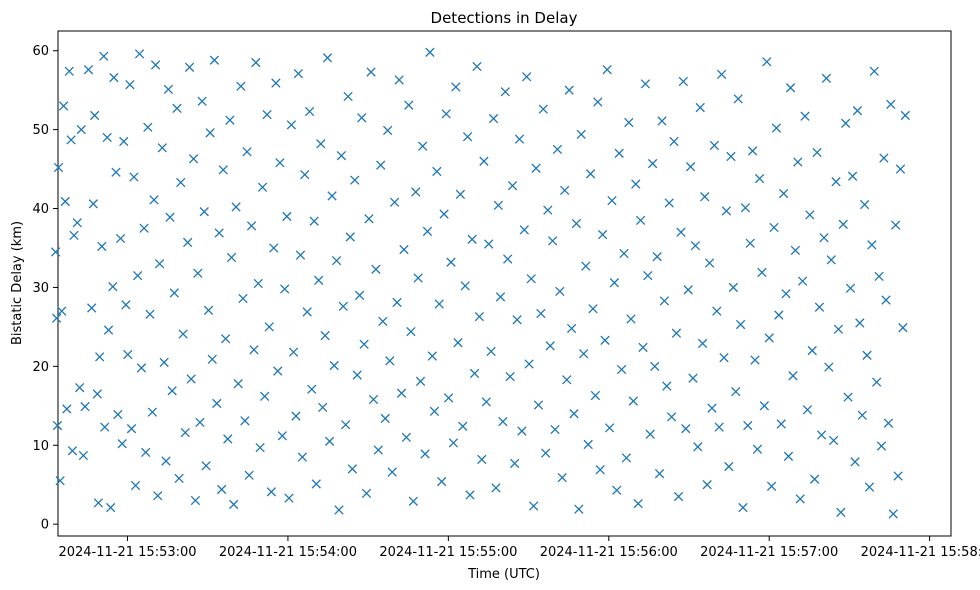 This screenshot has width=980, height=590. Describe the element at coordinates (127, 552) in the screenshot. I see `x-tick-label: 2024-11-21 15:53:00` at that location.